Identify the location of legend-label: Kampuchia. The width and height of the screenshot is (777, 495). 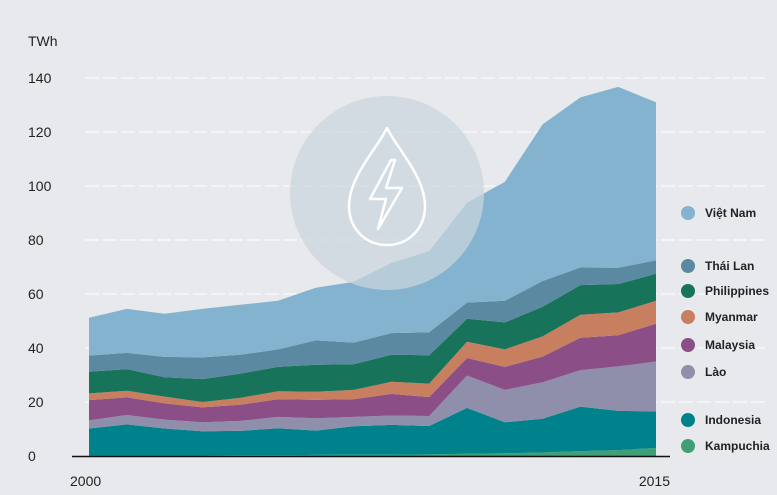
(737, 446).